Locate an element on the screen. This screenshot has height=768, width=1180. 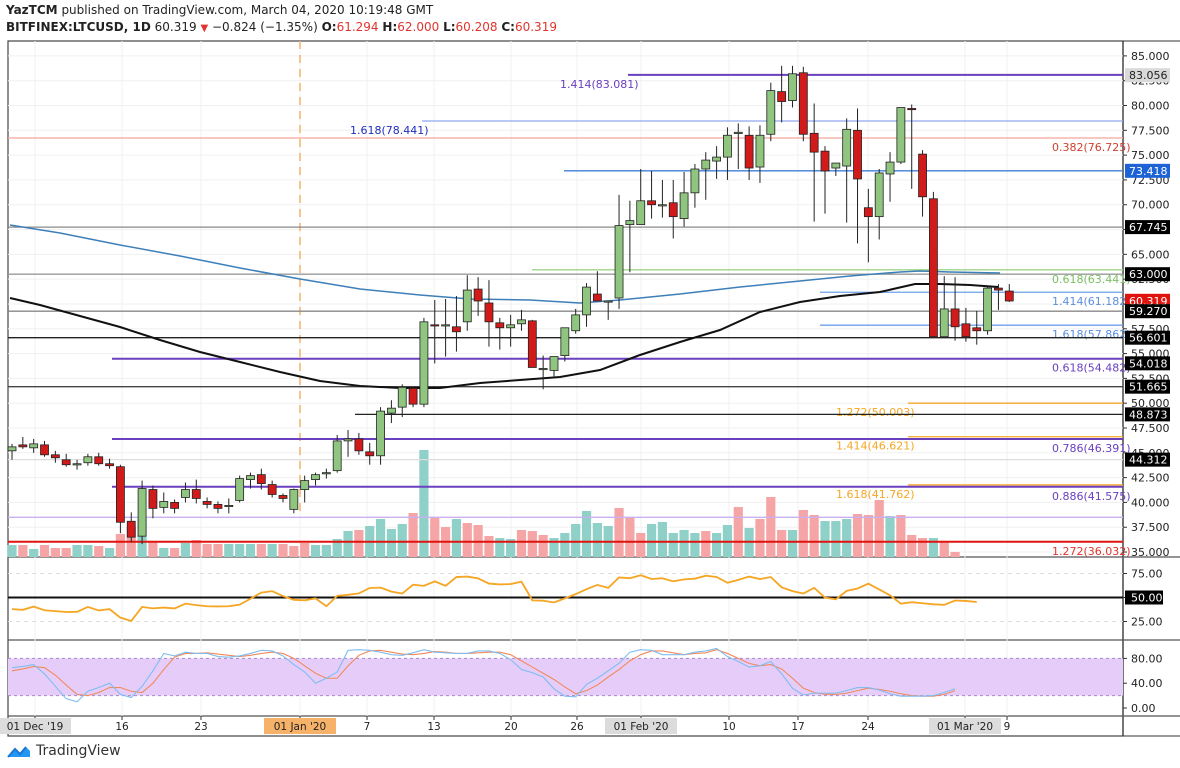
price-tick-label: 65.000 is located at coordinates (1150, 254).